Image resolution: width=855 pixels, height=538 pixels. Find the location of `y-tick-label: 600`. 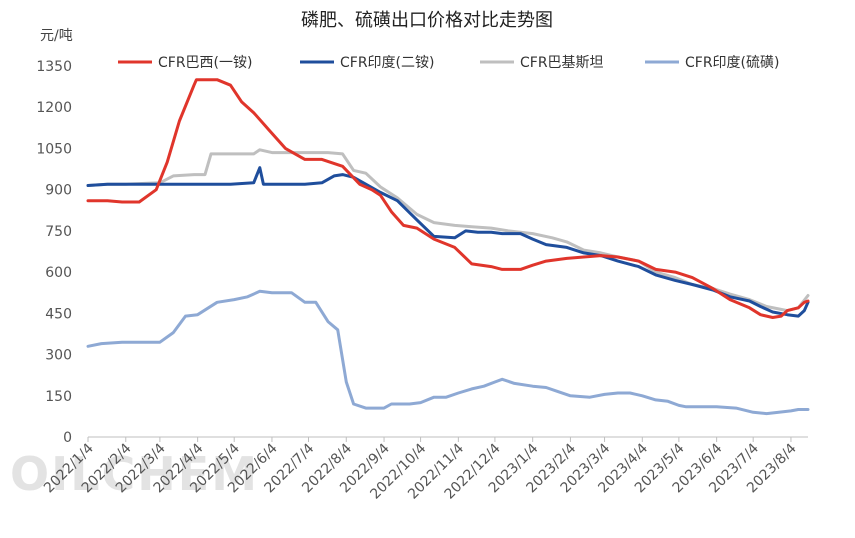

y-tick-label: 600 is located at coordinates (58, 273).